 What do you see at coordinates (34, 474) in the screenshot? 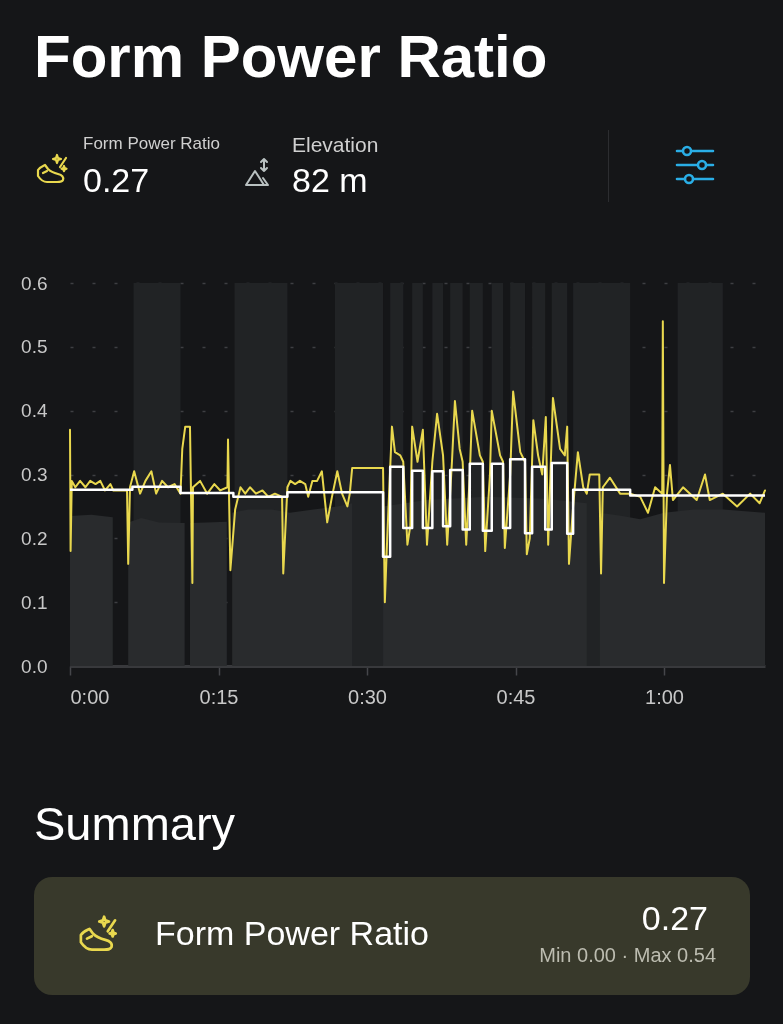
I see `y-tick-label: 0.3` at bounding box center [34, 474].